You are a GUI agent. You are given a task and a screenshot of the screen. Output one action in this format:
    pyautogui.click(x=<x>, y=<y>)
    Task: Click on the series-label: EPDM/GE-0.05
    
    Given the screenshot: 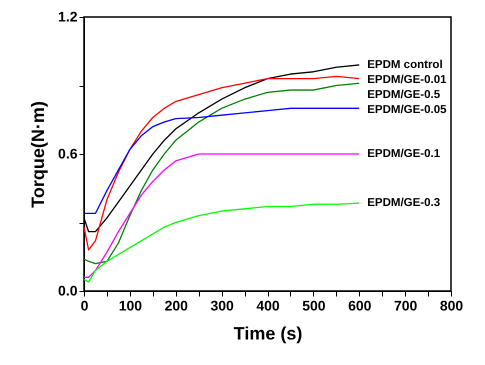 What is the action you would take?
    pyautogui.click(x=407, y=110)
    